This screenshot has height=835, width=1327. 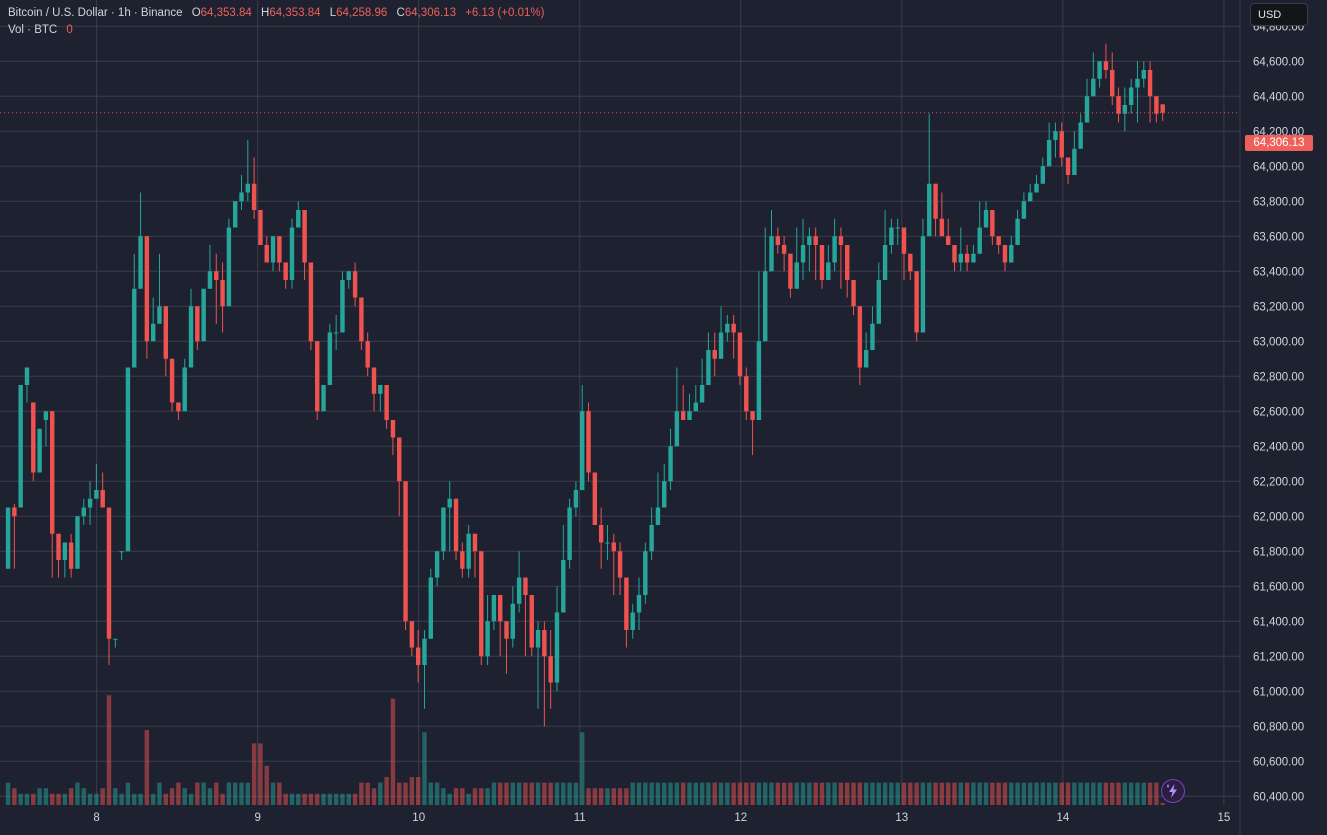 What do you see at coordinates (95, 13) in the screenshot?
I see `symbol-title: Bitcoin / U.S. Dollar · 1h · Binance` at bounding box center [95, 13].